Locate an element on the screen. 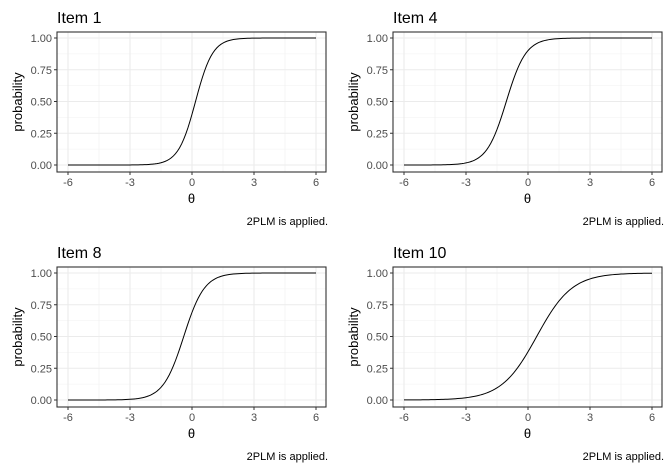 The height and width of the screenshot is (470, 672). panel-title: Item 1 is located at coordinates (79, 18).